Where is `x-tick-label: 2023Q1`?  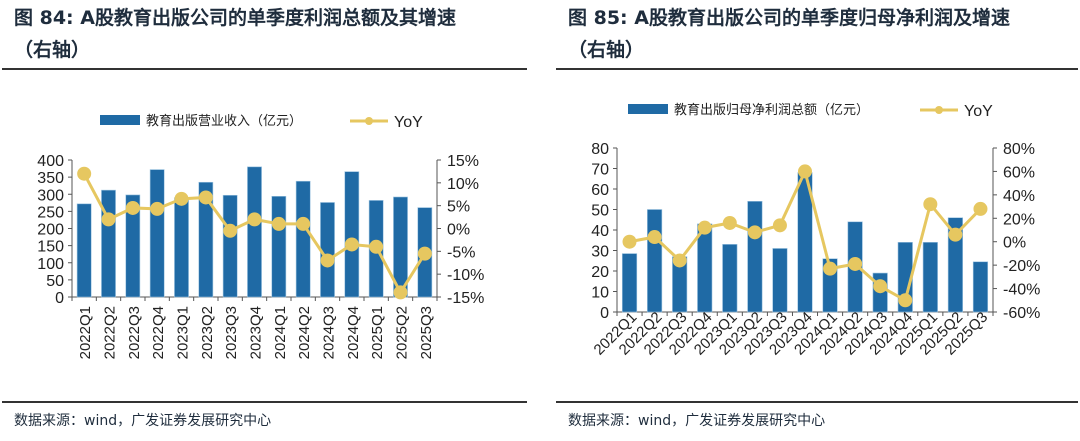 x-tick-label: 2023Q1 is located at coordinates (183, 332).